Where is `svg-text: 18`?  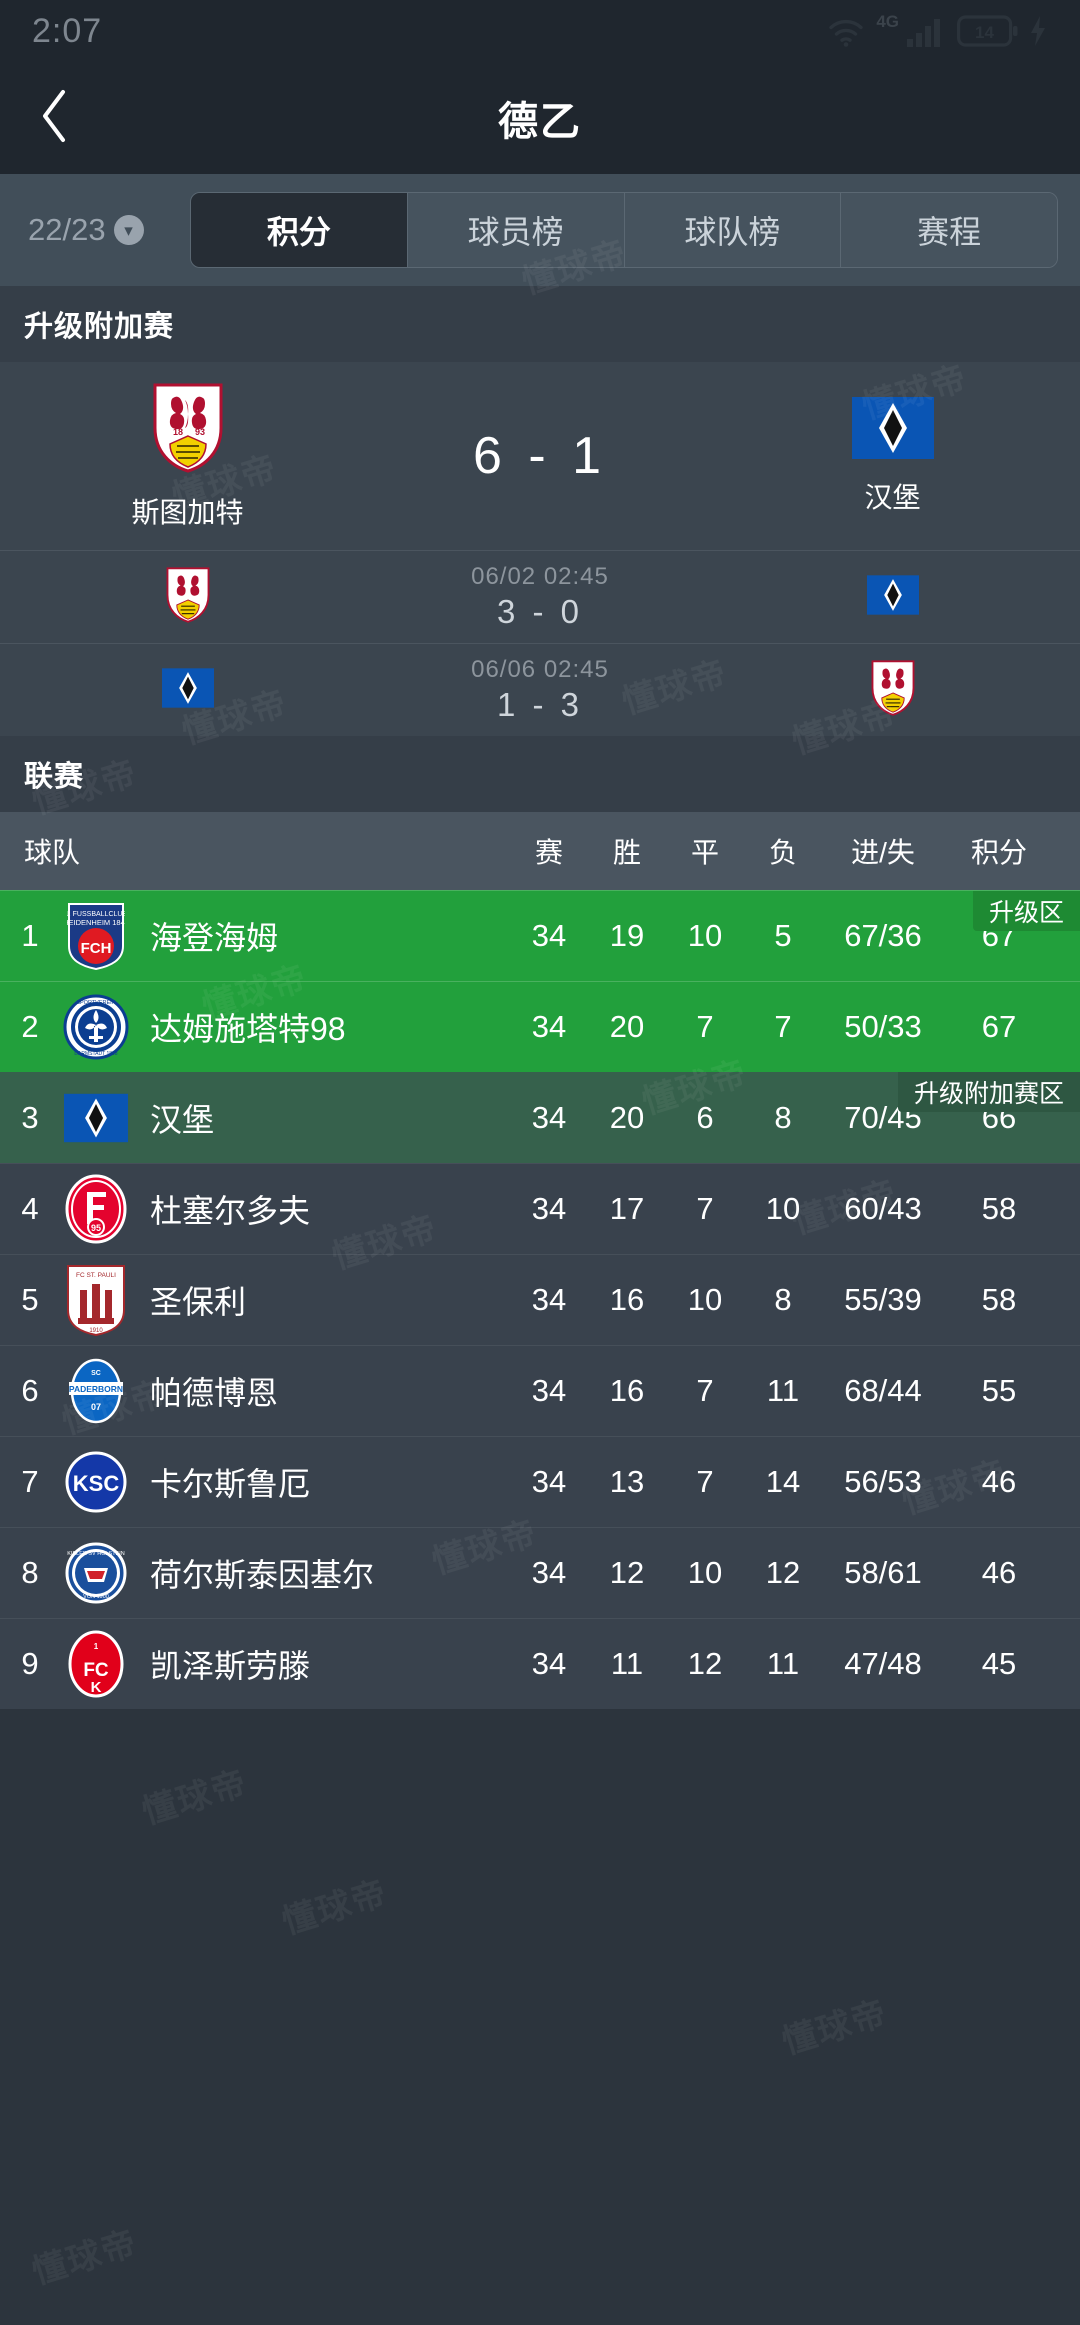
svg-text: 18 is located at coordinates (178, 432).